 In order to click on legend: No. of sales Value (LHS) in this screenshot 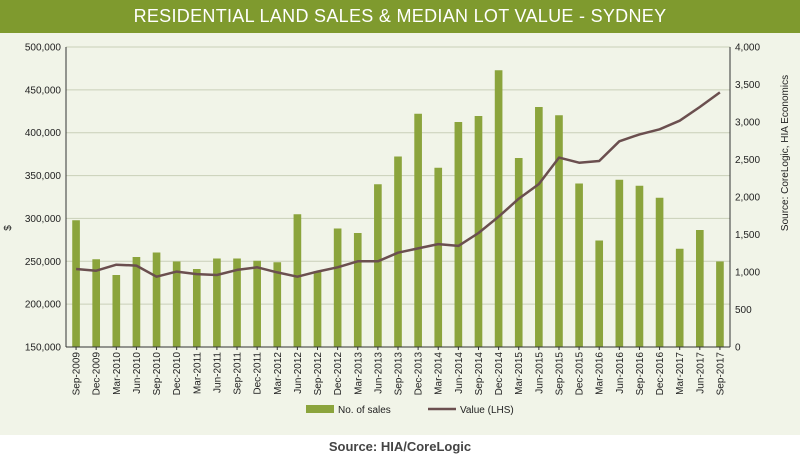, I will do `click(410, 410)`.